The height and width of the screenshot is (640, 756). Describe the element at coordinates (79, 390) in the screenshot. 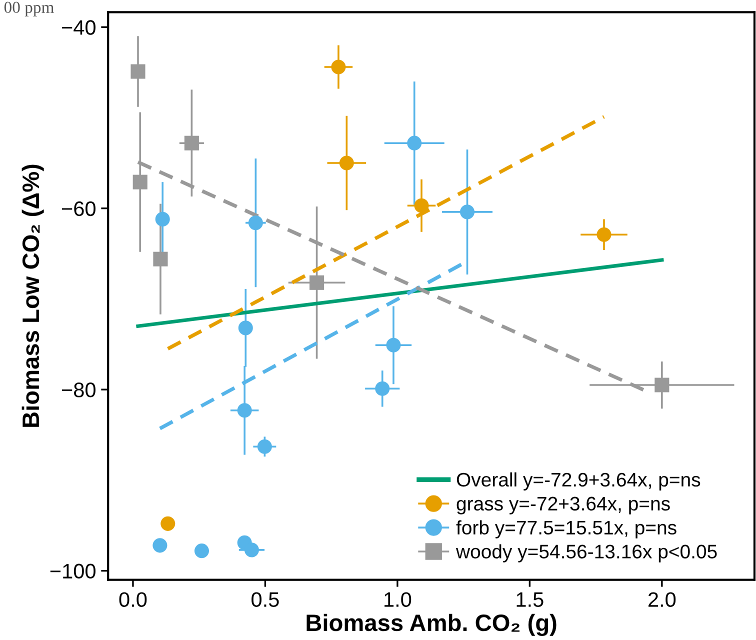

I see `y-tick-label: −80` at that location.